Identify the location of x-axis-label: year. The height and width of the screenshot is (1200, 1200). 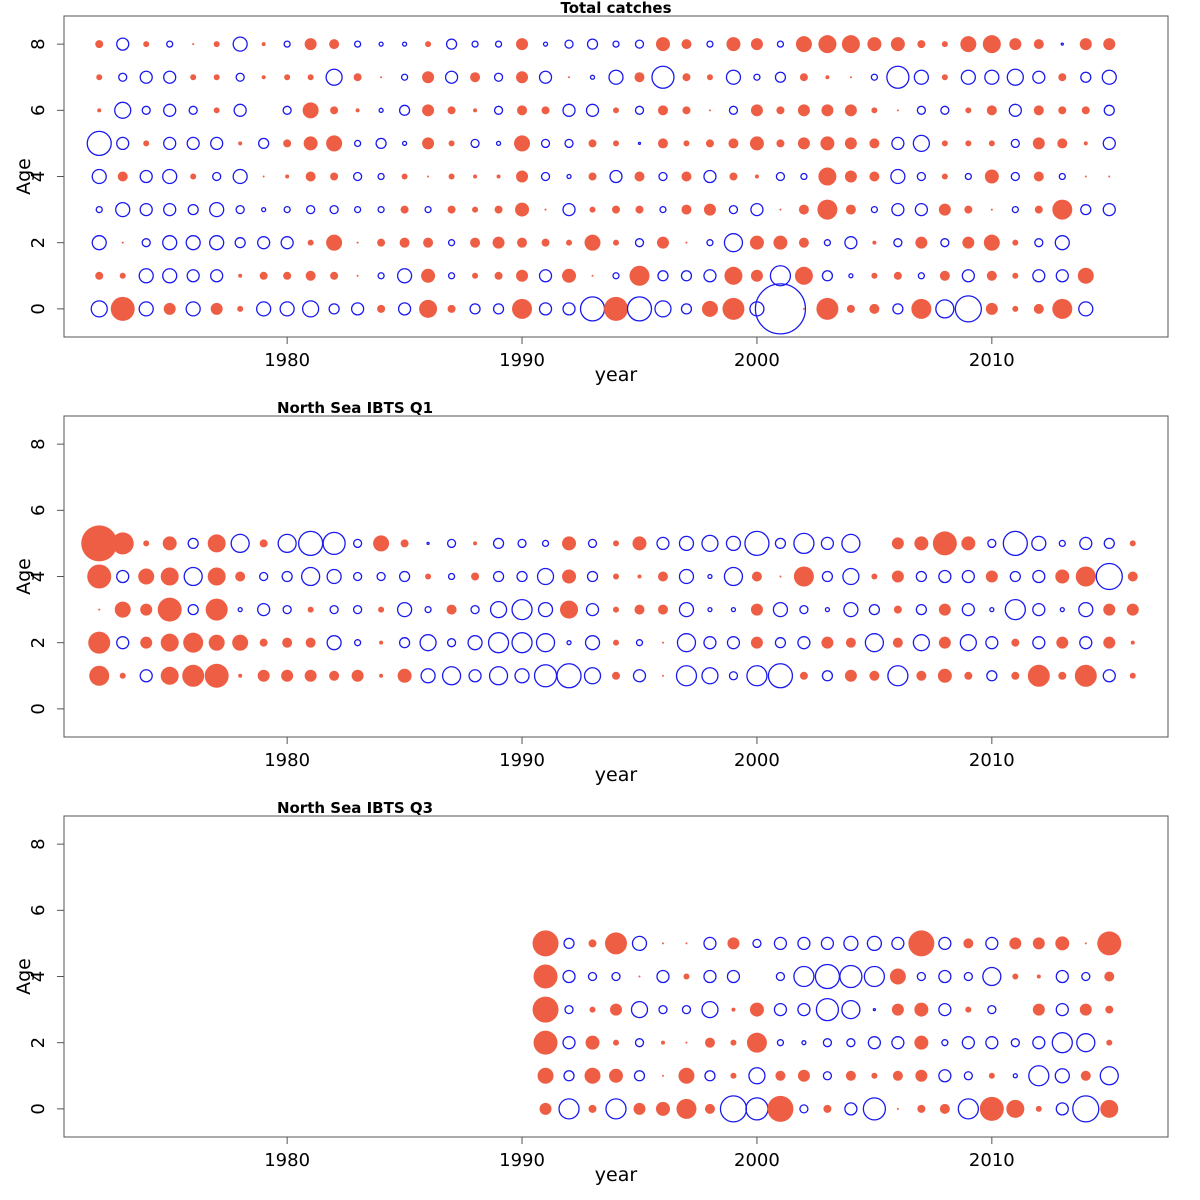
(616, 1175).